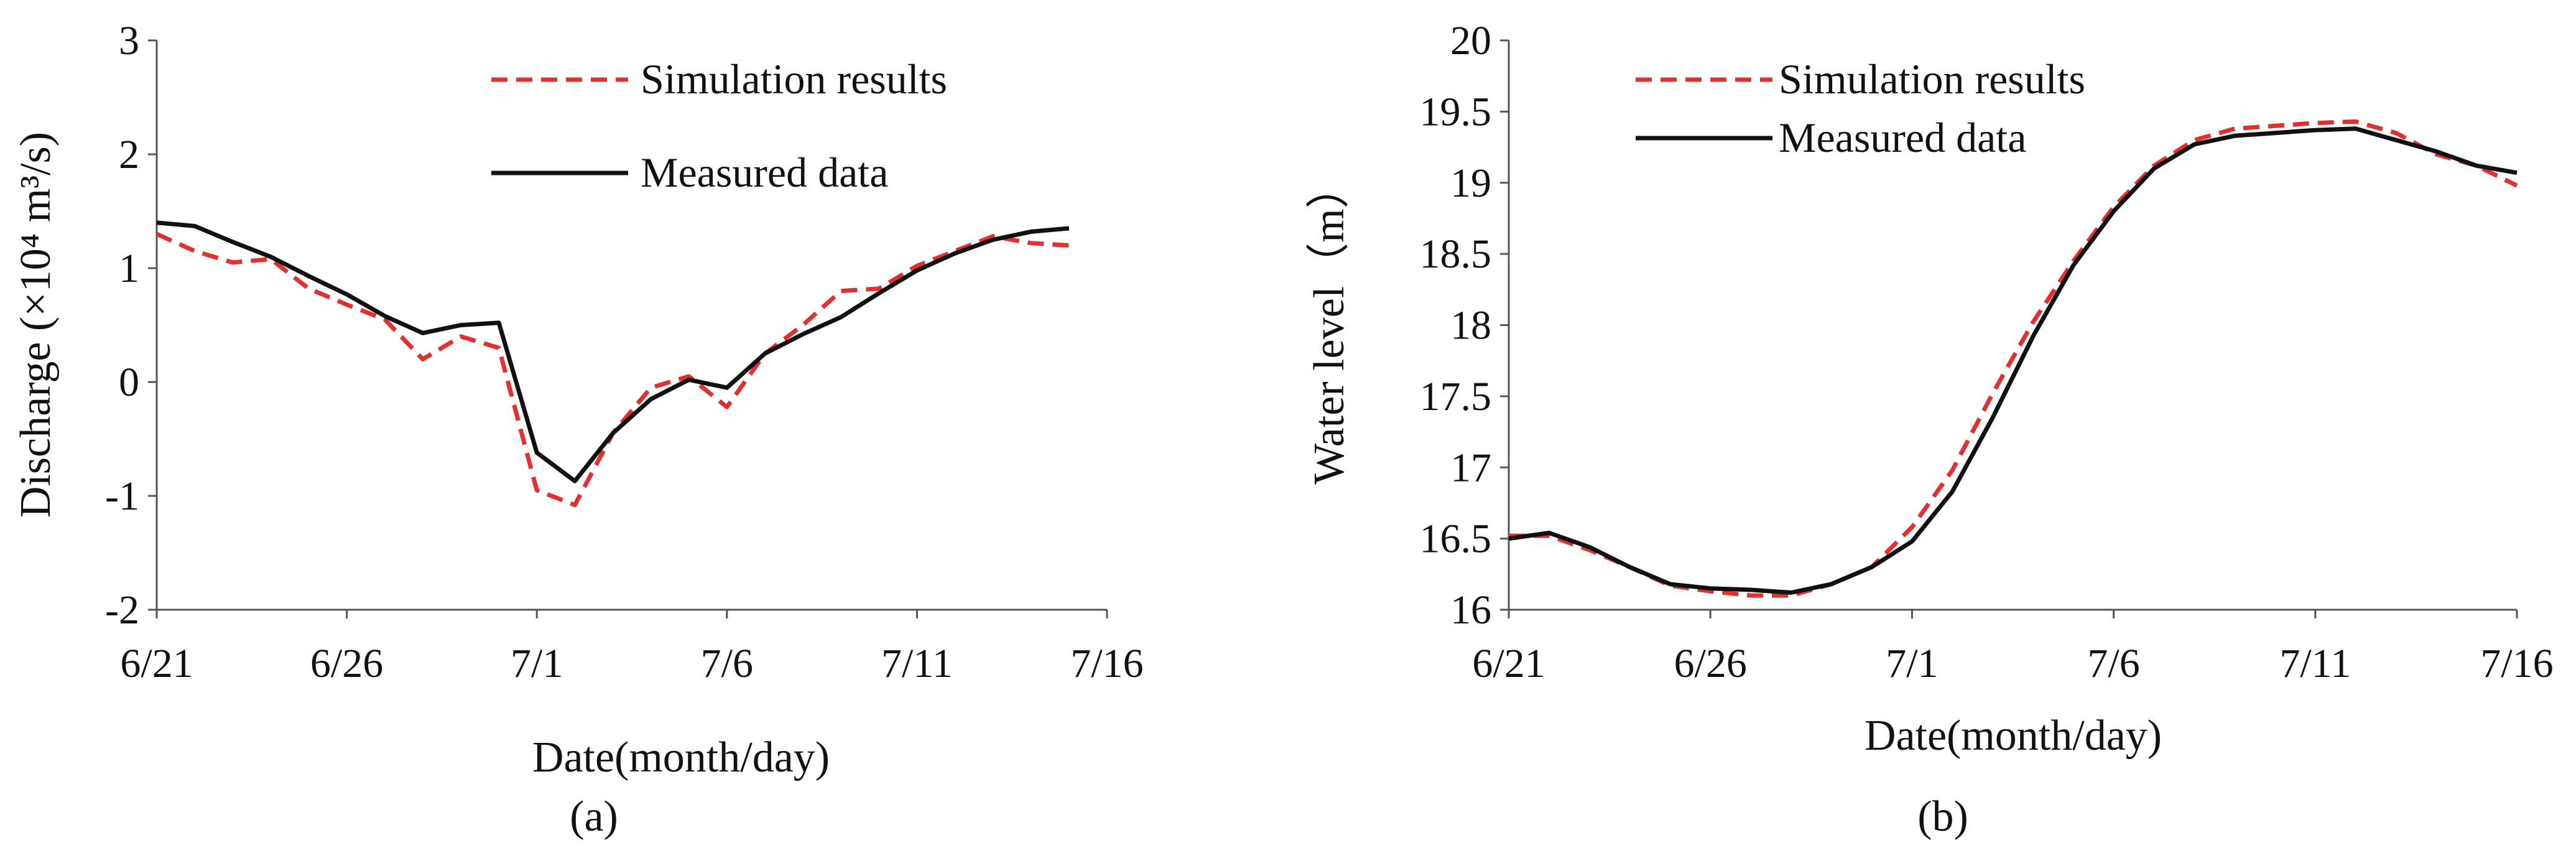 The image size is (2576, 858). What do you see at coordinates (1471, 610) in the screenshot?
I see `y-tick-label: 16` at bounding box center [1471, 610].